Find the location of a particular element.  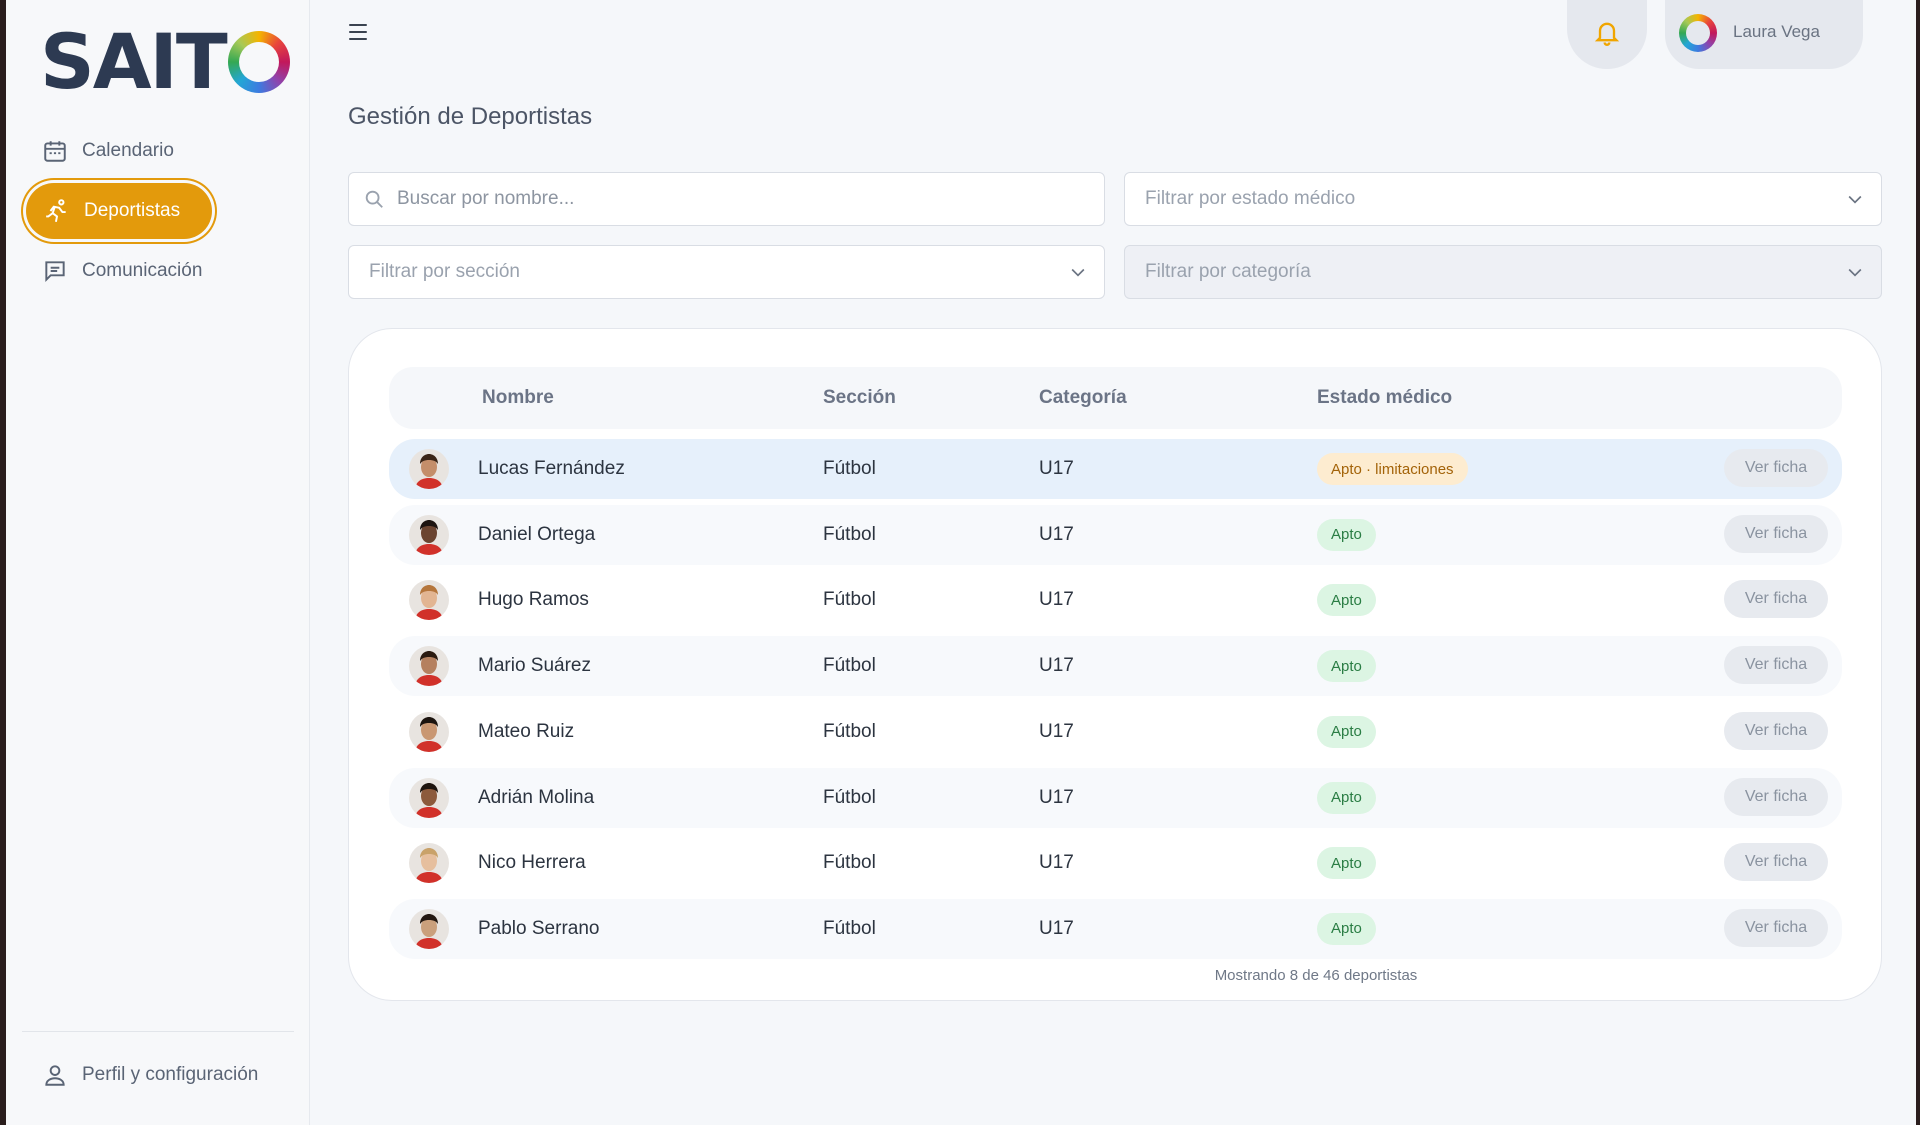

table-row: Adrián Molina Fútbol U17 Apto Ver ficha is located at coordinates (1115, 797).